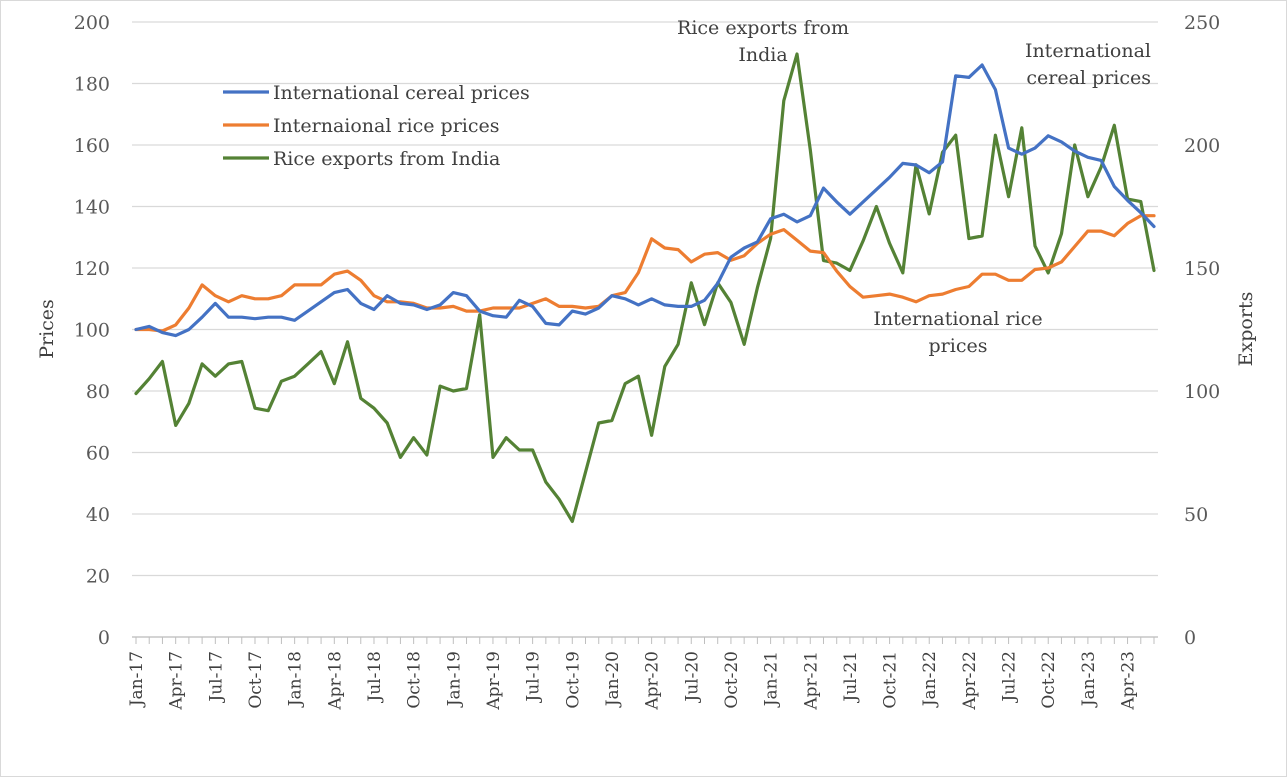 The height and width of the screenshot is (777, 1287). I want to click on x-tick-label: Jul-18, so click(375, 677).